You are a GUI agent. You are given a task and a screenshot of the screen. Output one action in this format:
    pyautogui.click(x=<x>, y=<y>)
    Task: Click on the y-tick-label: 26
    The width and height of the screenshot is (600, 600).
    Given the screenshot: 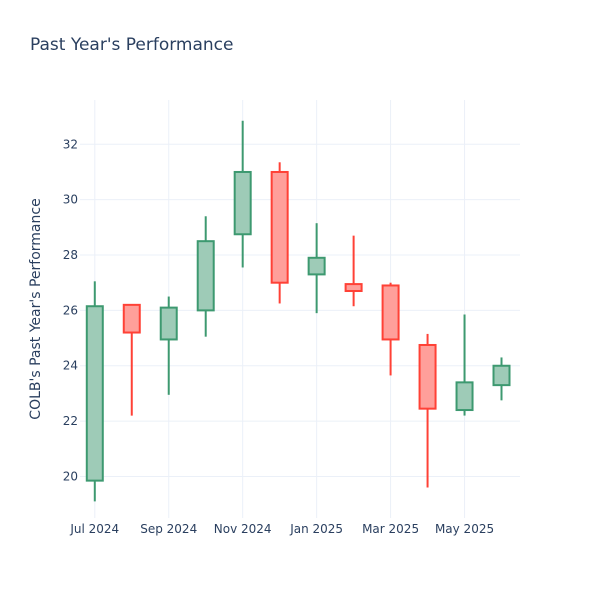 What is the action you would take?
    pyautogui.click(x=70, y=310)
    